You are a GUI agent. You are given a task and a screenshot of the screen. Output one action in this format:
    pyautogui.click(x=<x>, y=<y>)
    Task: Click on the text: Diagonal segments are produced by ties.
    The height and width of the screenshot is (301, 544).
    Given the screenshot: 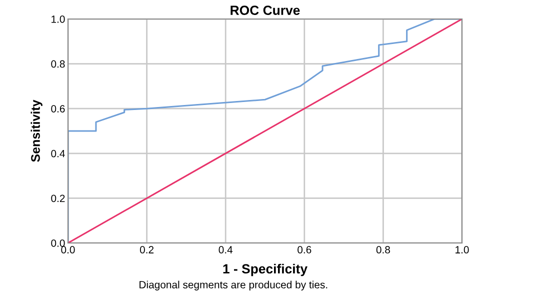 What is the action you would take?
    pyautogui.click(x=234, y=285)
    